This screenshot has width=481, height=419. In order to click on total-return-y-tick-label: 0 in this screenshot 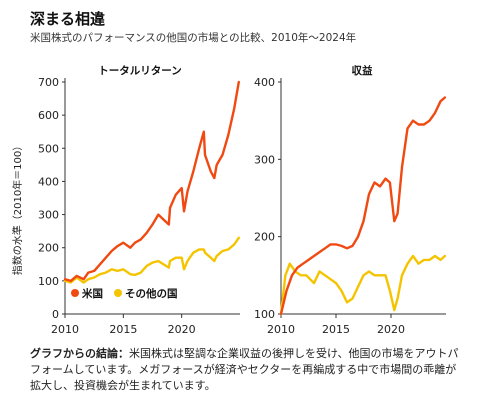, I will do `click(55, 314)`.